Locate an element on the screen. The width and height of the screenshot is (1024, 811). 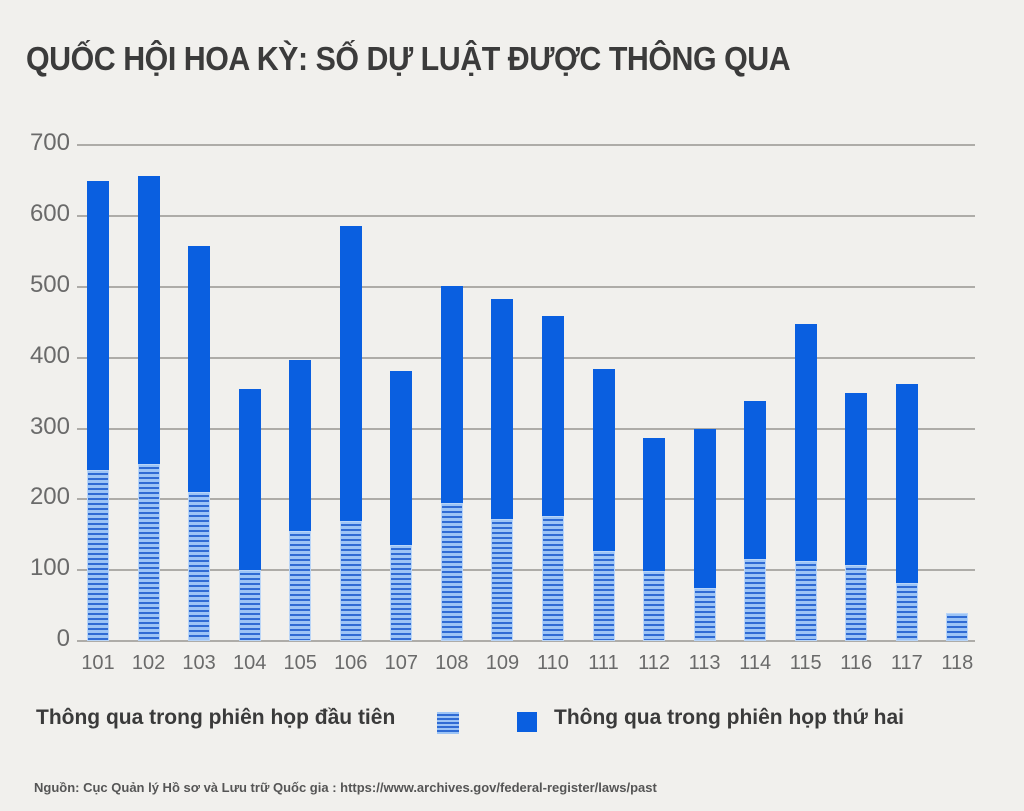
x-axis-tick-label: 104 is located at coordinates (249, 663).